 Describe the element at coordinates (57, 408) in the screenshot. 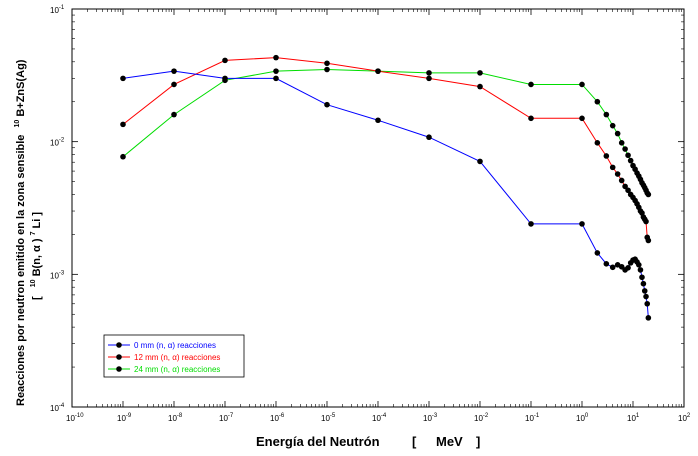

I see `y-tick-label: 10⁻⁴` at that location.